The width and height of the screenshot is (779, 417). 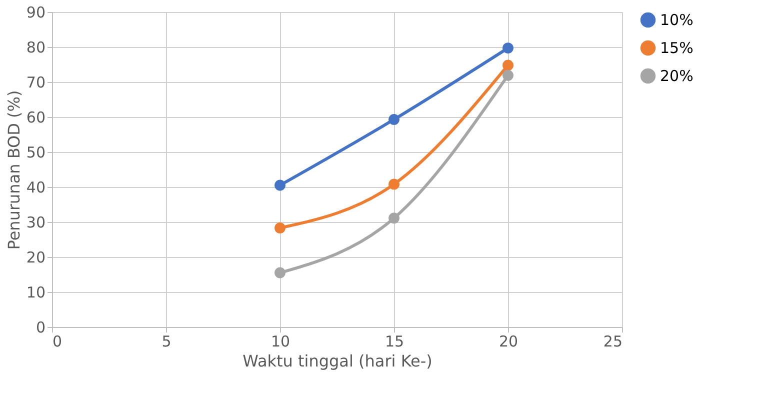 What do you see at coordinates (677, 20) in the screenshot?
I see `legend-label: 10%` at bounding box center [677, 20].